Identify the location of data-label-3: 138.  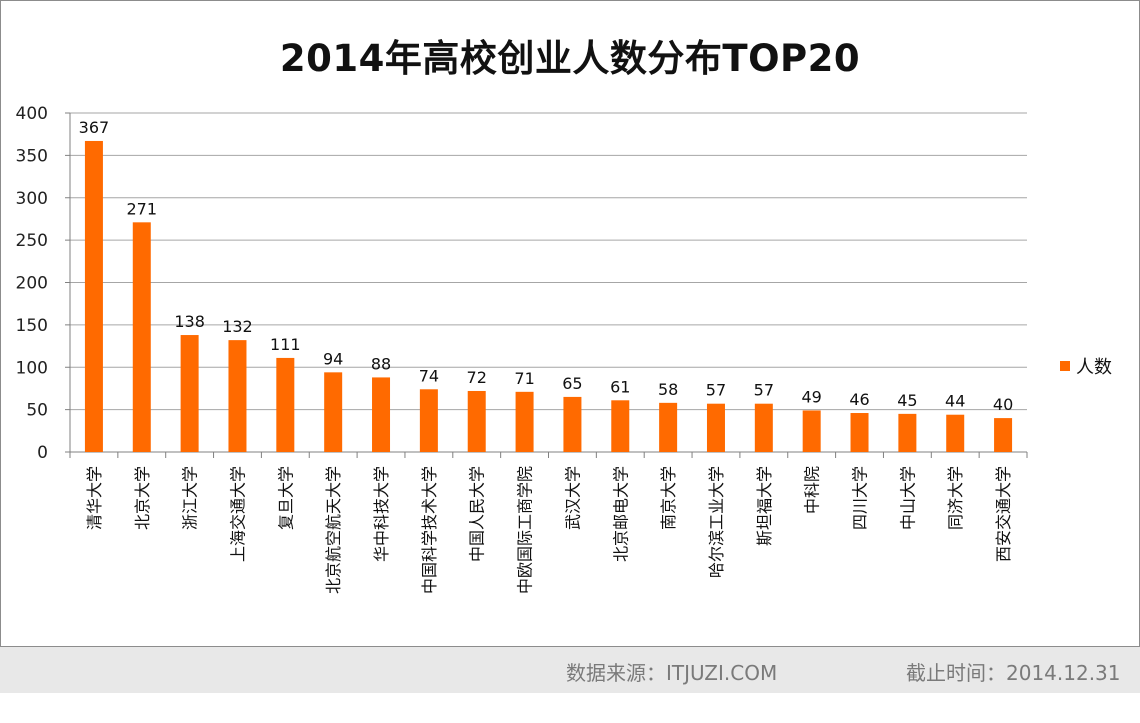
(189, 321).